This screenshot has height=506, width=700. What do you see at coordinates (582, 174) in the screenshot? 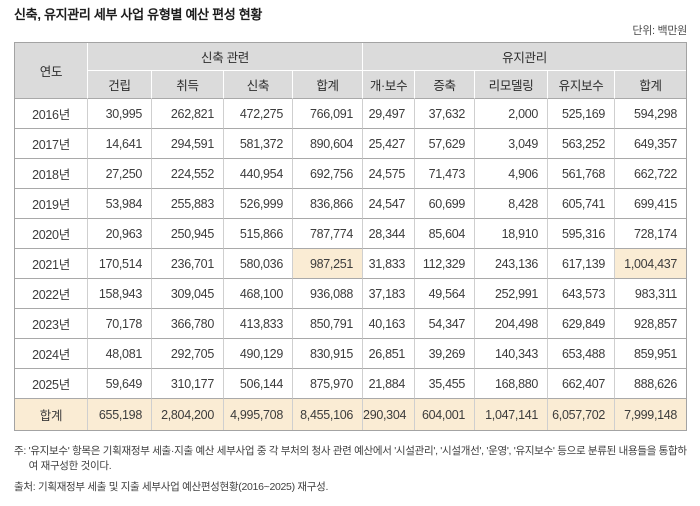
I see `value-cell: 561,768` at bounding box center [582, 174].